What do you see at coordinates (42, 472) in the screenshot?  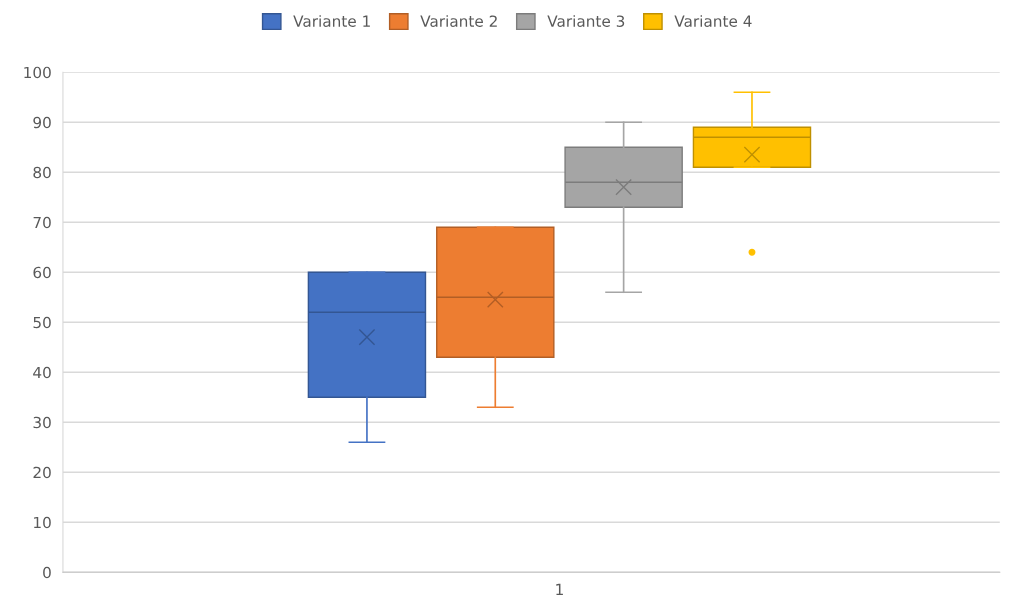 I see `y-tick-label: 20` at bounding box center [42, 472].